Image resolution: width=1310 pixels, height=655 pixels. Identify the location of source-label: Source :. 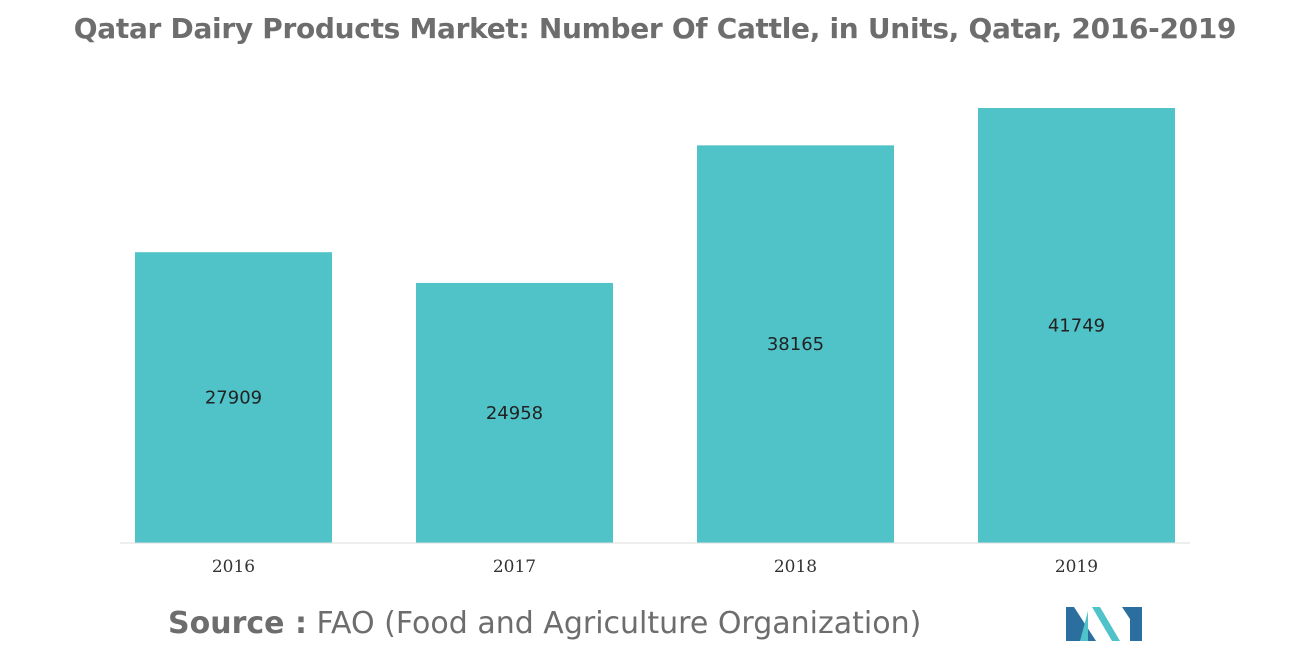
(237, 623).